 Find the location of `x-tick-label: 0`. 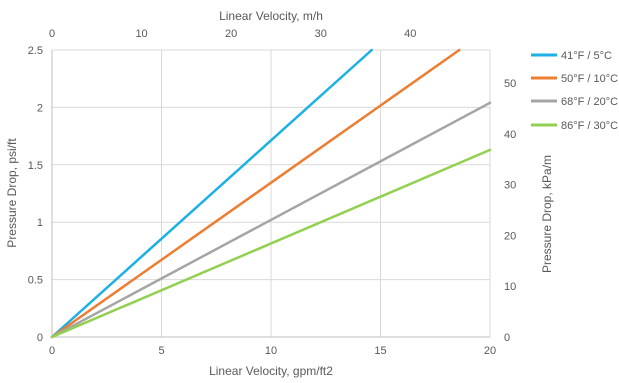

x-tick-label: 0 is located at coordinates (52, 351).